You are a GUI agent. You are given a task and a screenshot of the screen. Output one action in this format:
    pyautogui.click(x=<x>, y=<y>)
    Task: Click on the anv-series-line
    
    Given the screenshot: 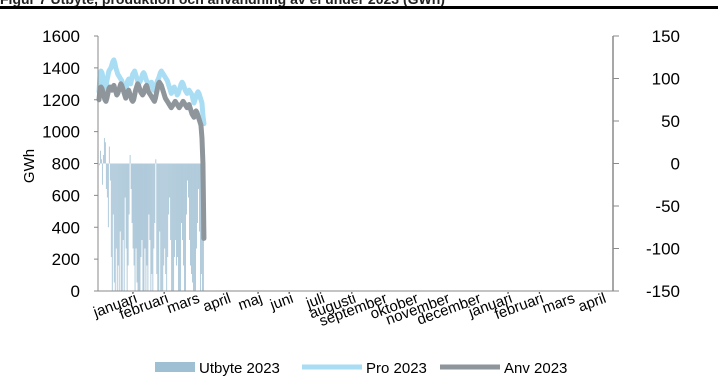 What is the action you would take?
    pyautogui.click(x=151, y=160)
    